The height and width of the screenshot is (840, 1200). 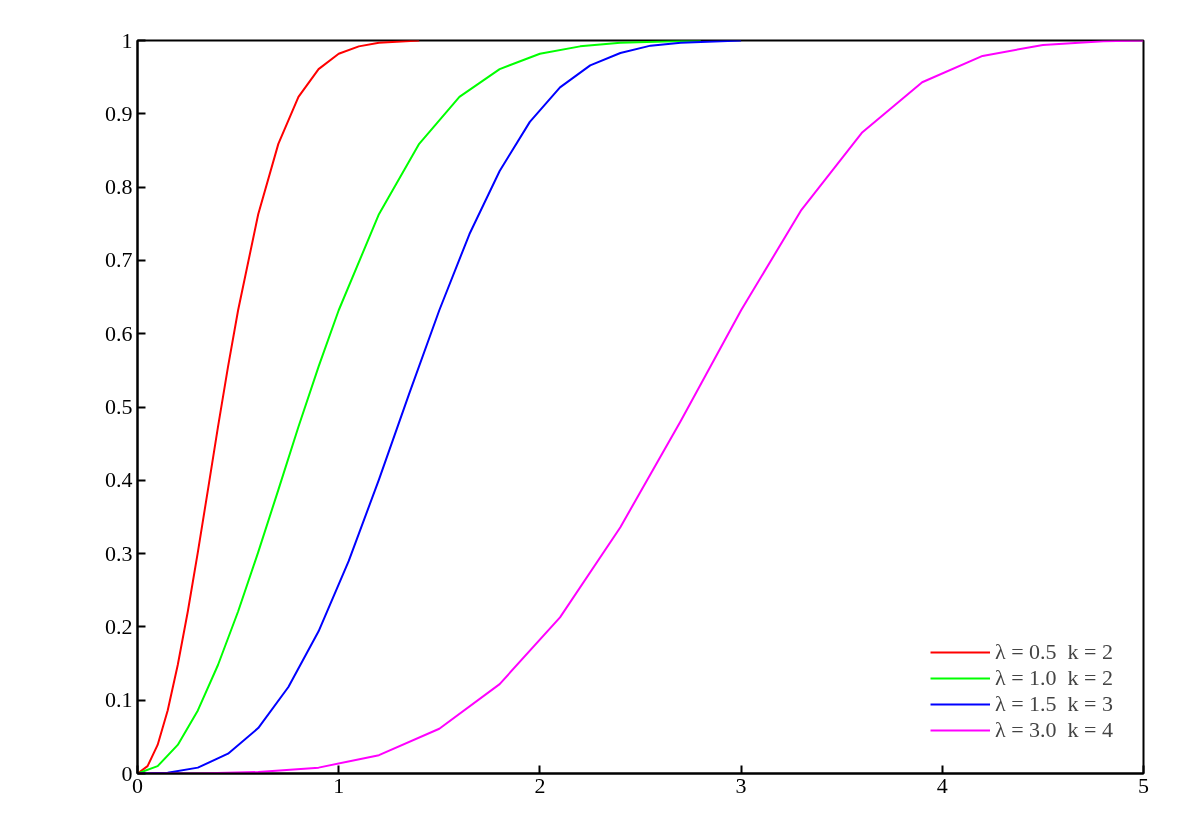 What do you see at coordinates (741, 785) in the screenshot?
I see `x-tick-label: 3` at bounding box center [741, 785].